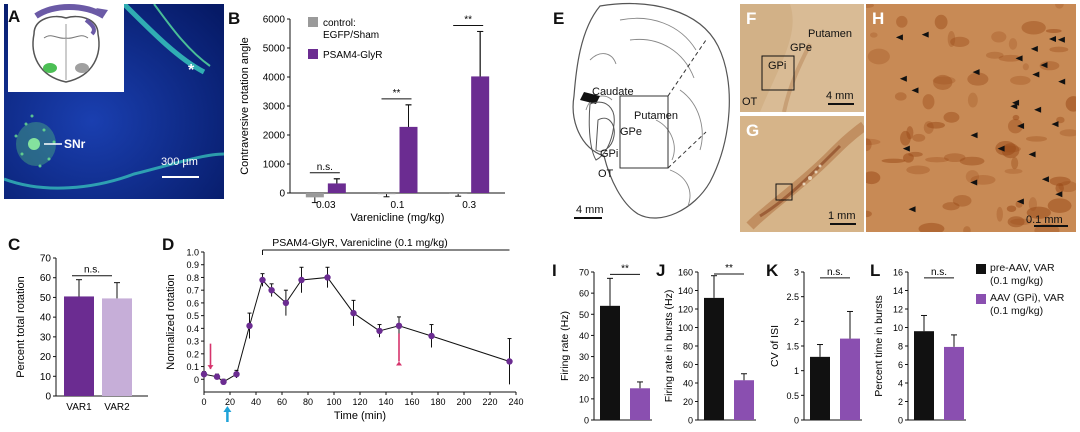 Image resolution: width=1080 pixels, height=432 pixels. Describe the element at coordinates (830, 34) in the screenshot. I see `f-putamen-label: Putamen` at that location.